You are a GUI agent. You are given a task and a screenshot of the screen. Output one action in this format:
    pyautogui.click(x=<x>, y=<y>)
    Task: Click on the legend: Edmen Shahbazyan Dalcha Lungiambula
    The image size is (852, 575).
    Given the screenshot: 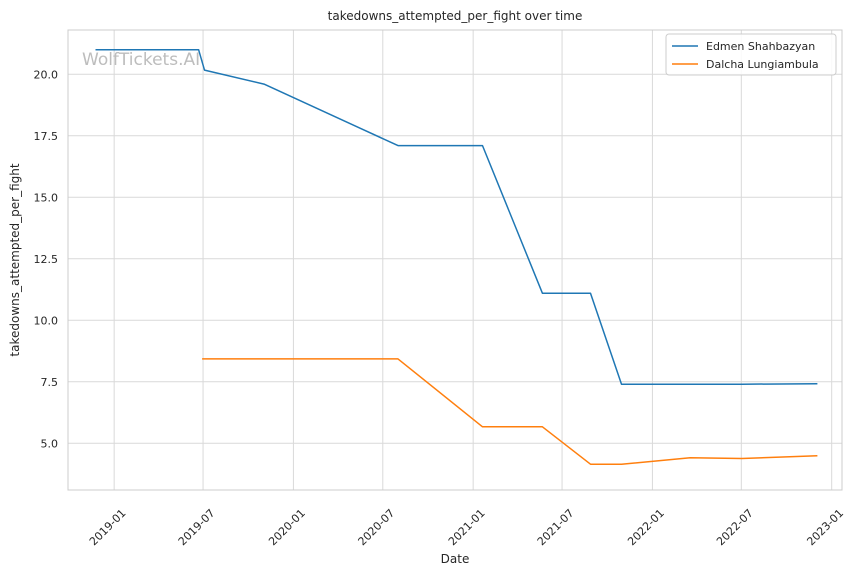 What is the action you would take?
    pyautogui.click(x=751, y=54)
    